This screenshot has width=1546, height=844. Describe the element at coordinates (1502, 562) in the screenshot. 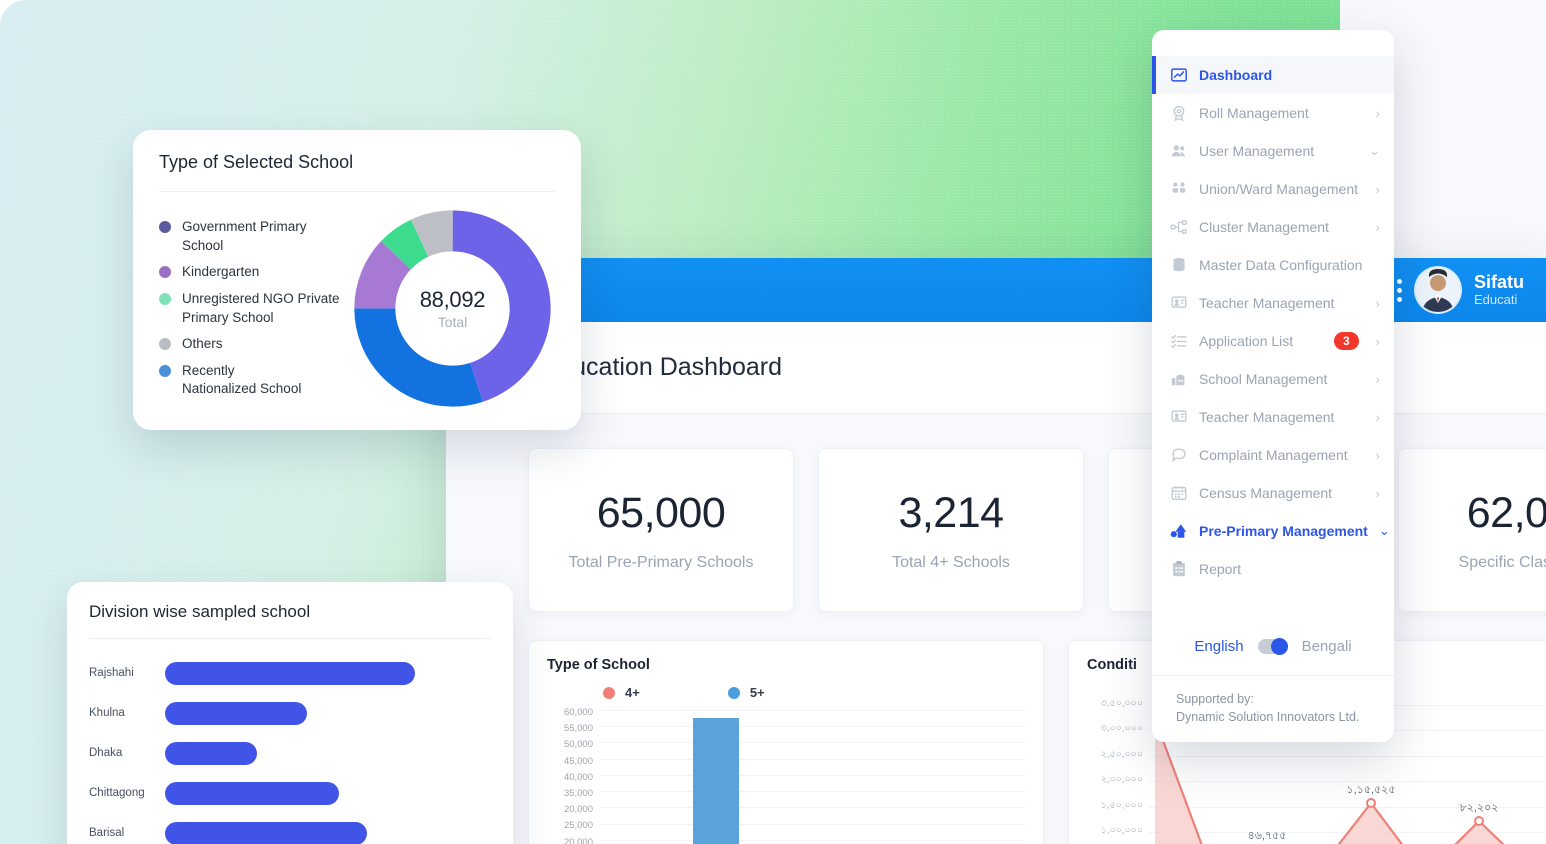

I see `stat-label: Specific Classrooms` at that location.